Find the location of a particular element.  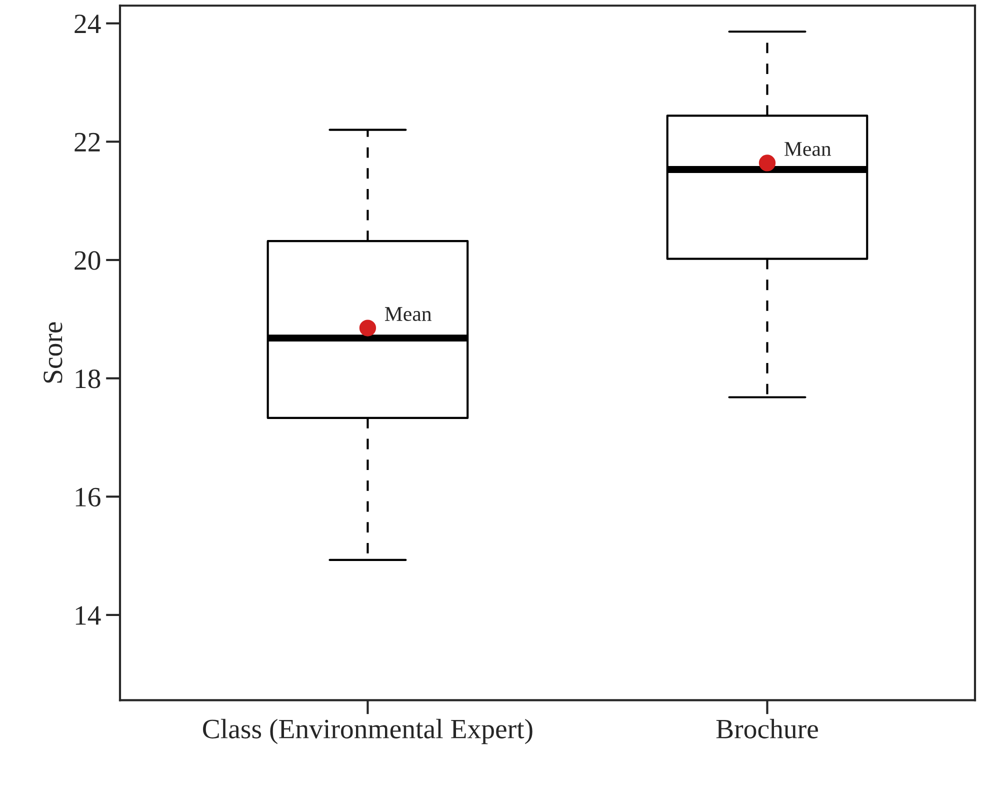

y-axis-title: Score is located at coordinates (53, 352).